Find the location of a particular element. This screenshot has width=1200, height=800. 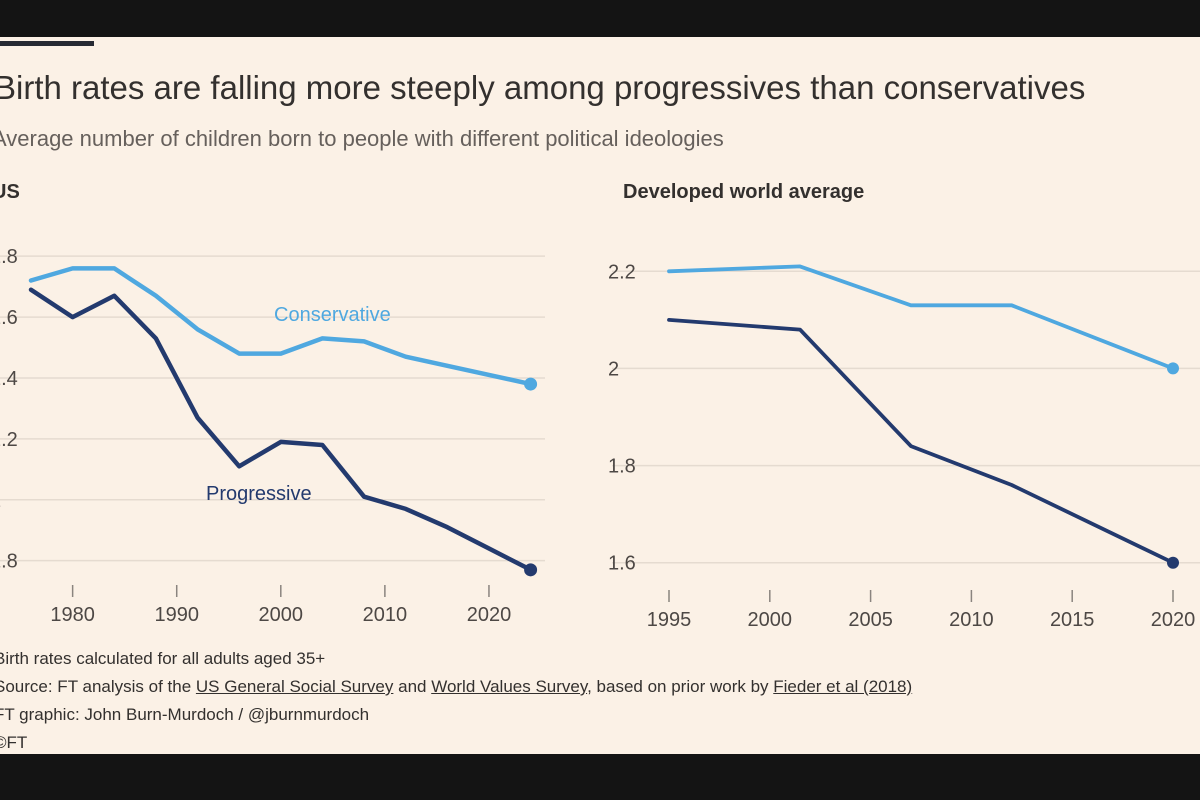

panel-title-us: US is located at coordinates (10, 192).